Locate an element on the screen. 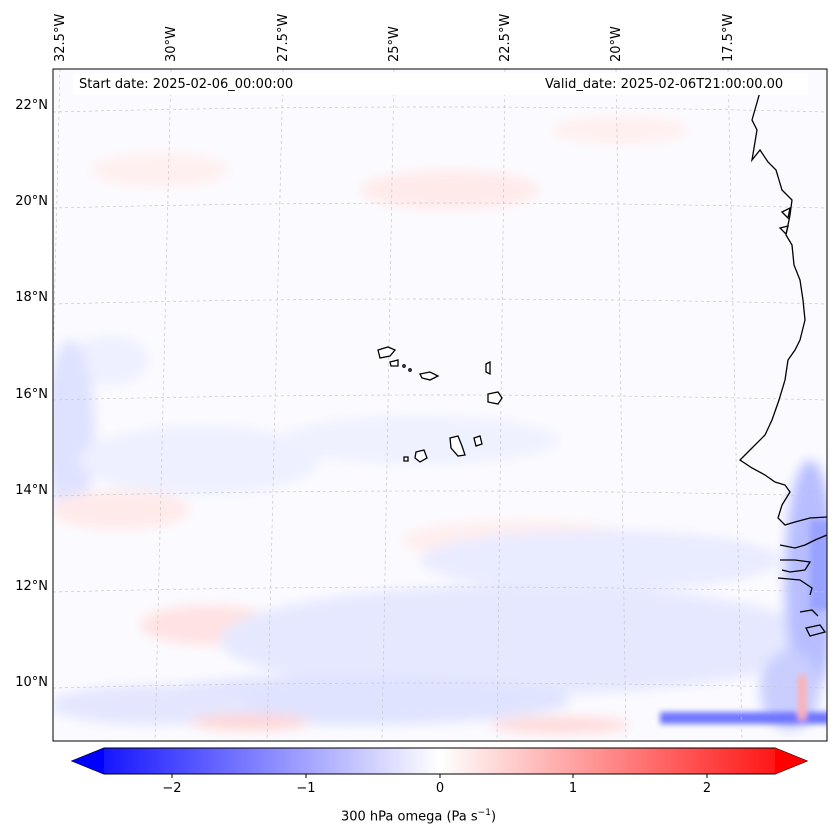  coastline is located at coordinates (782, 364).